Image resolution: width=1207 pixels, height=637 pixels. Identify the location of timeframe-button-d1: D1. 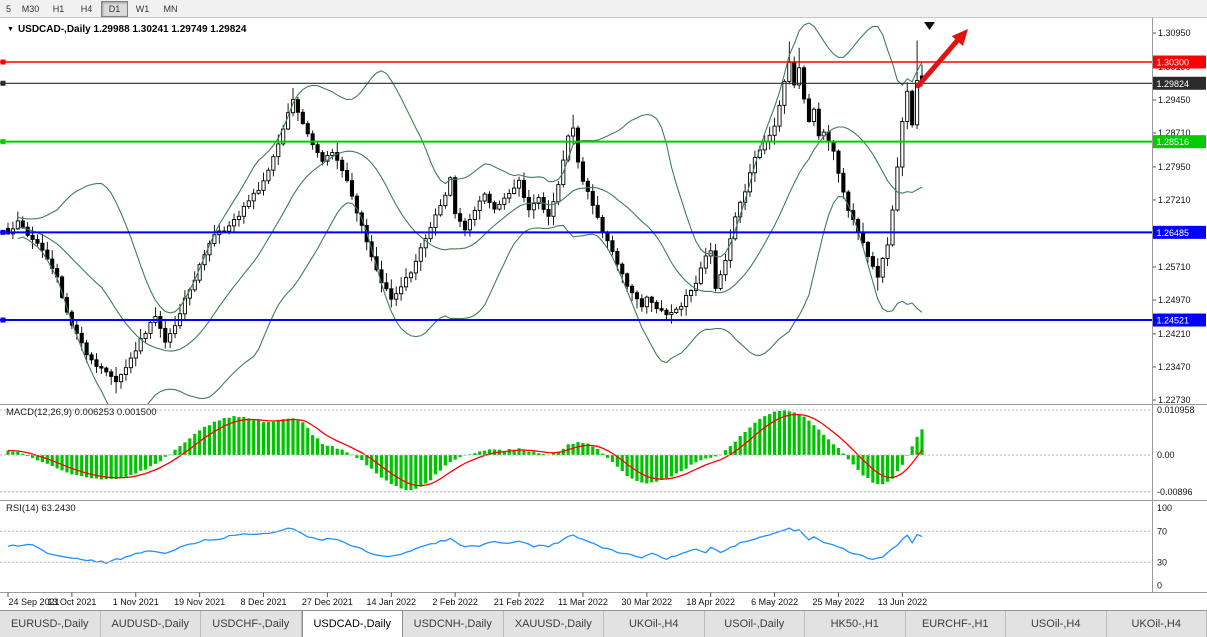
(114, 8).